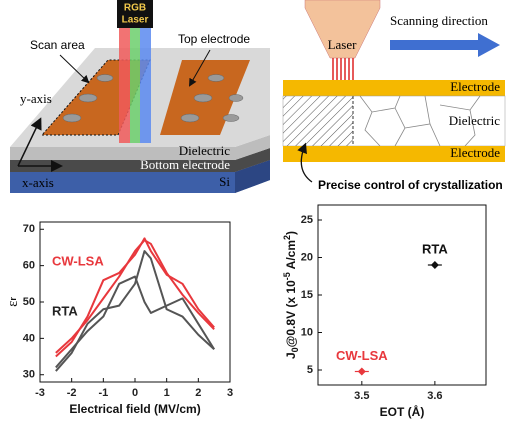 This screenshot has width=520, height=422. Describe the element at coordinates (36, 98) in the screenshot. I see `y-axis-label: y-axis` at that location.